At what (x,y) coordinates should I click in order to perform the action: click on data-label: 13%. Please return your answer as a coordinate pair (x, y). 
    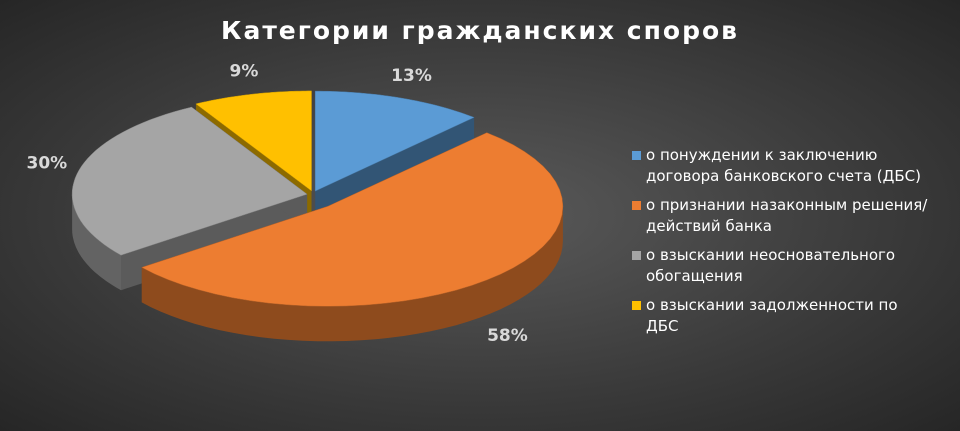
    Looking at the image, I should click on (411, 76).